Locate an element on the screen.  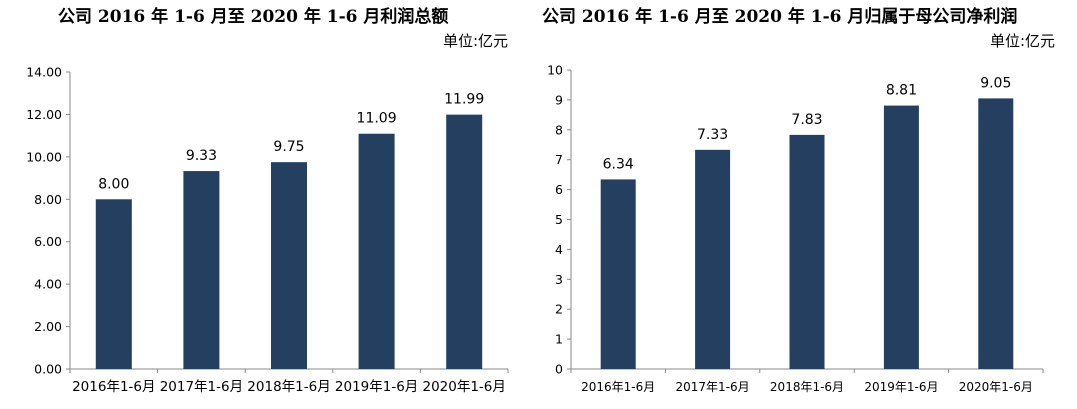
y-tick-label: 4 is located at coordinates (559, 249).